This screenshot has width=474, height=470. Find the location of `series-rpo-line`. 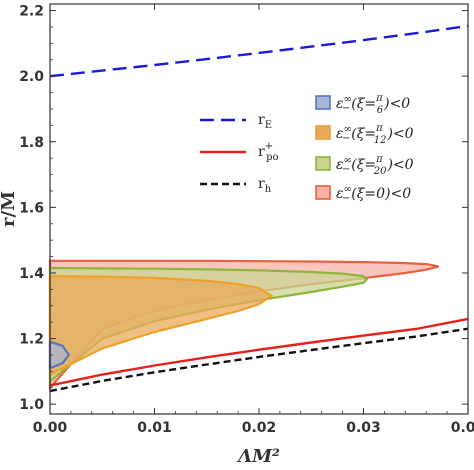

series-rpo-line is located at coordinates (259, 352).